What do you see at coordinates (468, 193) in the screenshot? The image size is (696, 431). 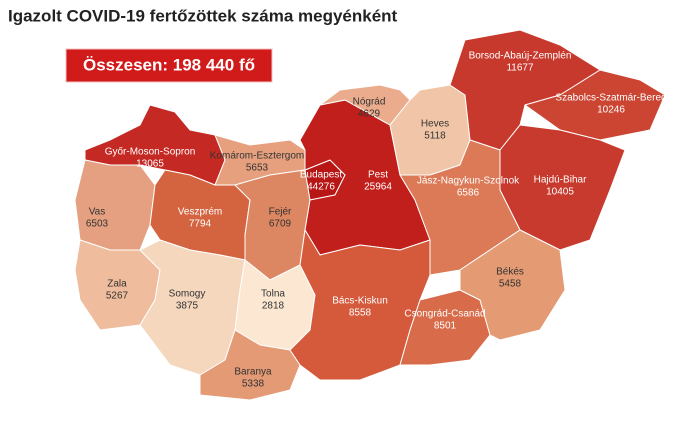 I see `county-value: 6586` at bounding box center [468, 193].